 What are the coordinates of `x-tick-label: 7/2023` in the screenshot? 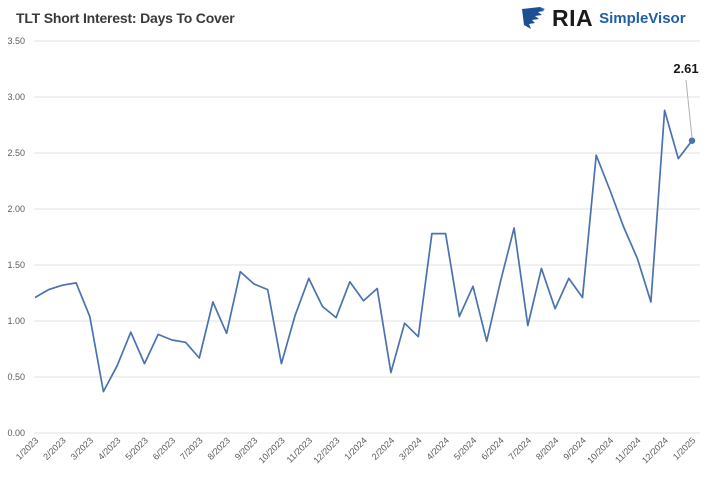 It's located at (191, 448).